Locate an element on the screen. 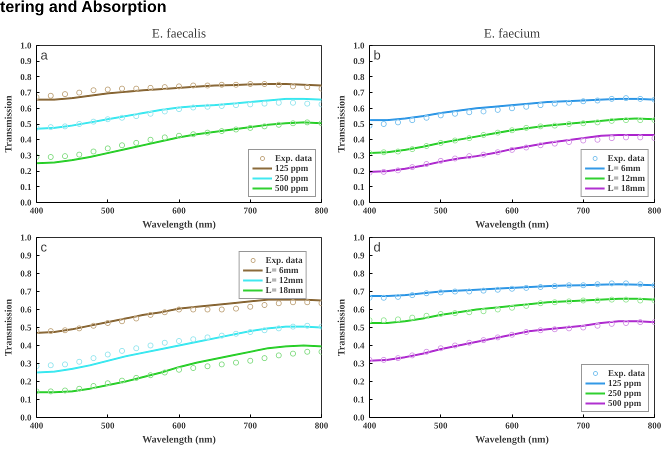 This screenshot has width=666, height=454. x-axis-title: Wavelength (nm) is located at coordinates (179, 225).